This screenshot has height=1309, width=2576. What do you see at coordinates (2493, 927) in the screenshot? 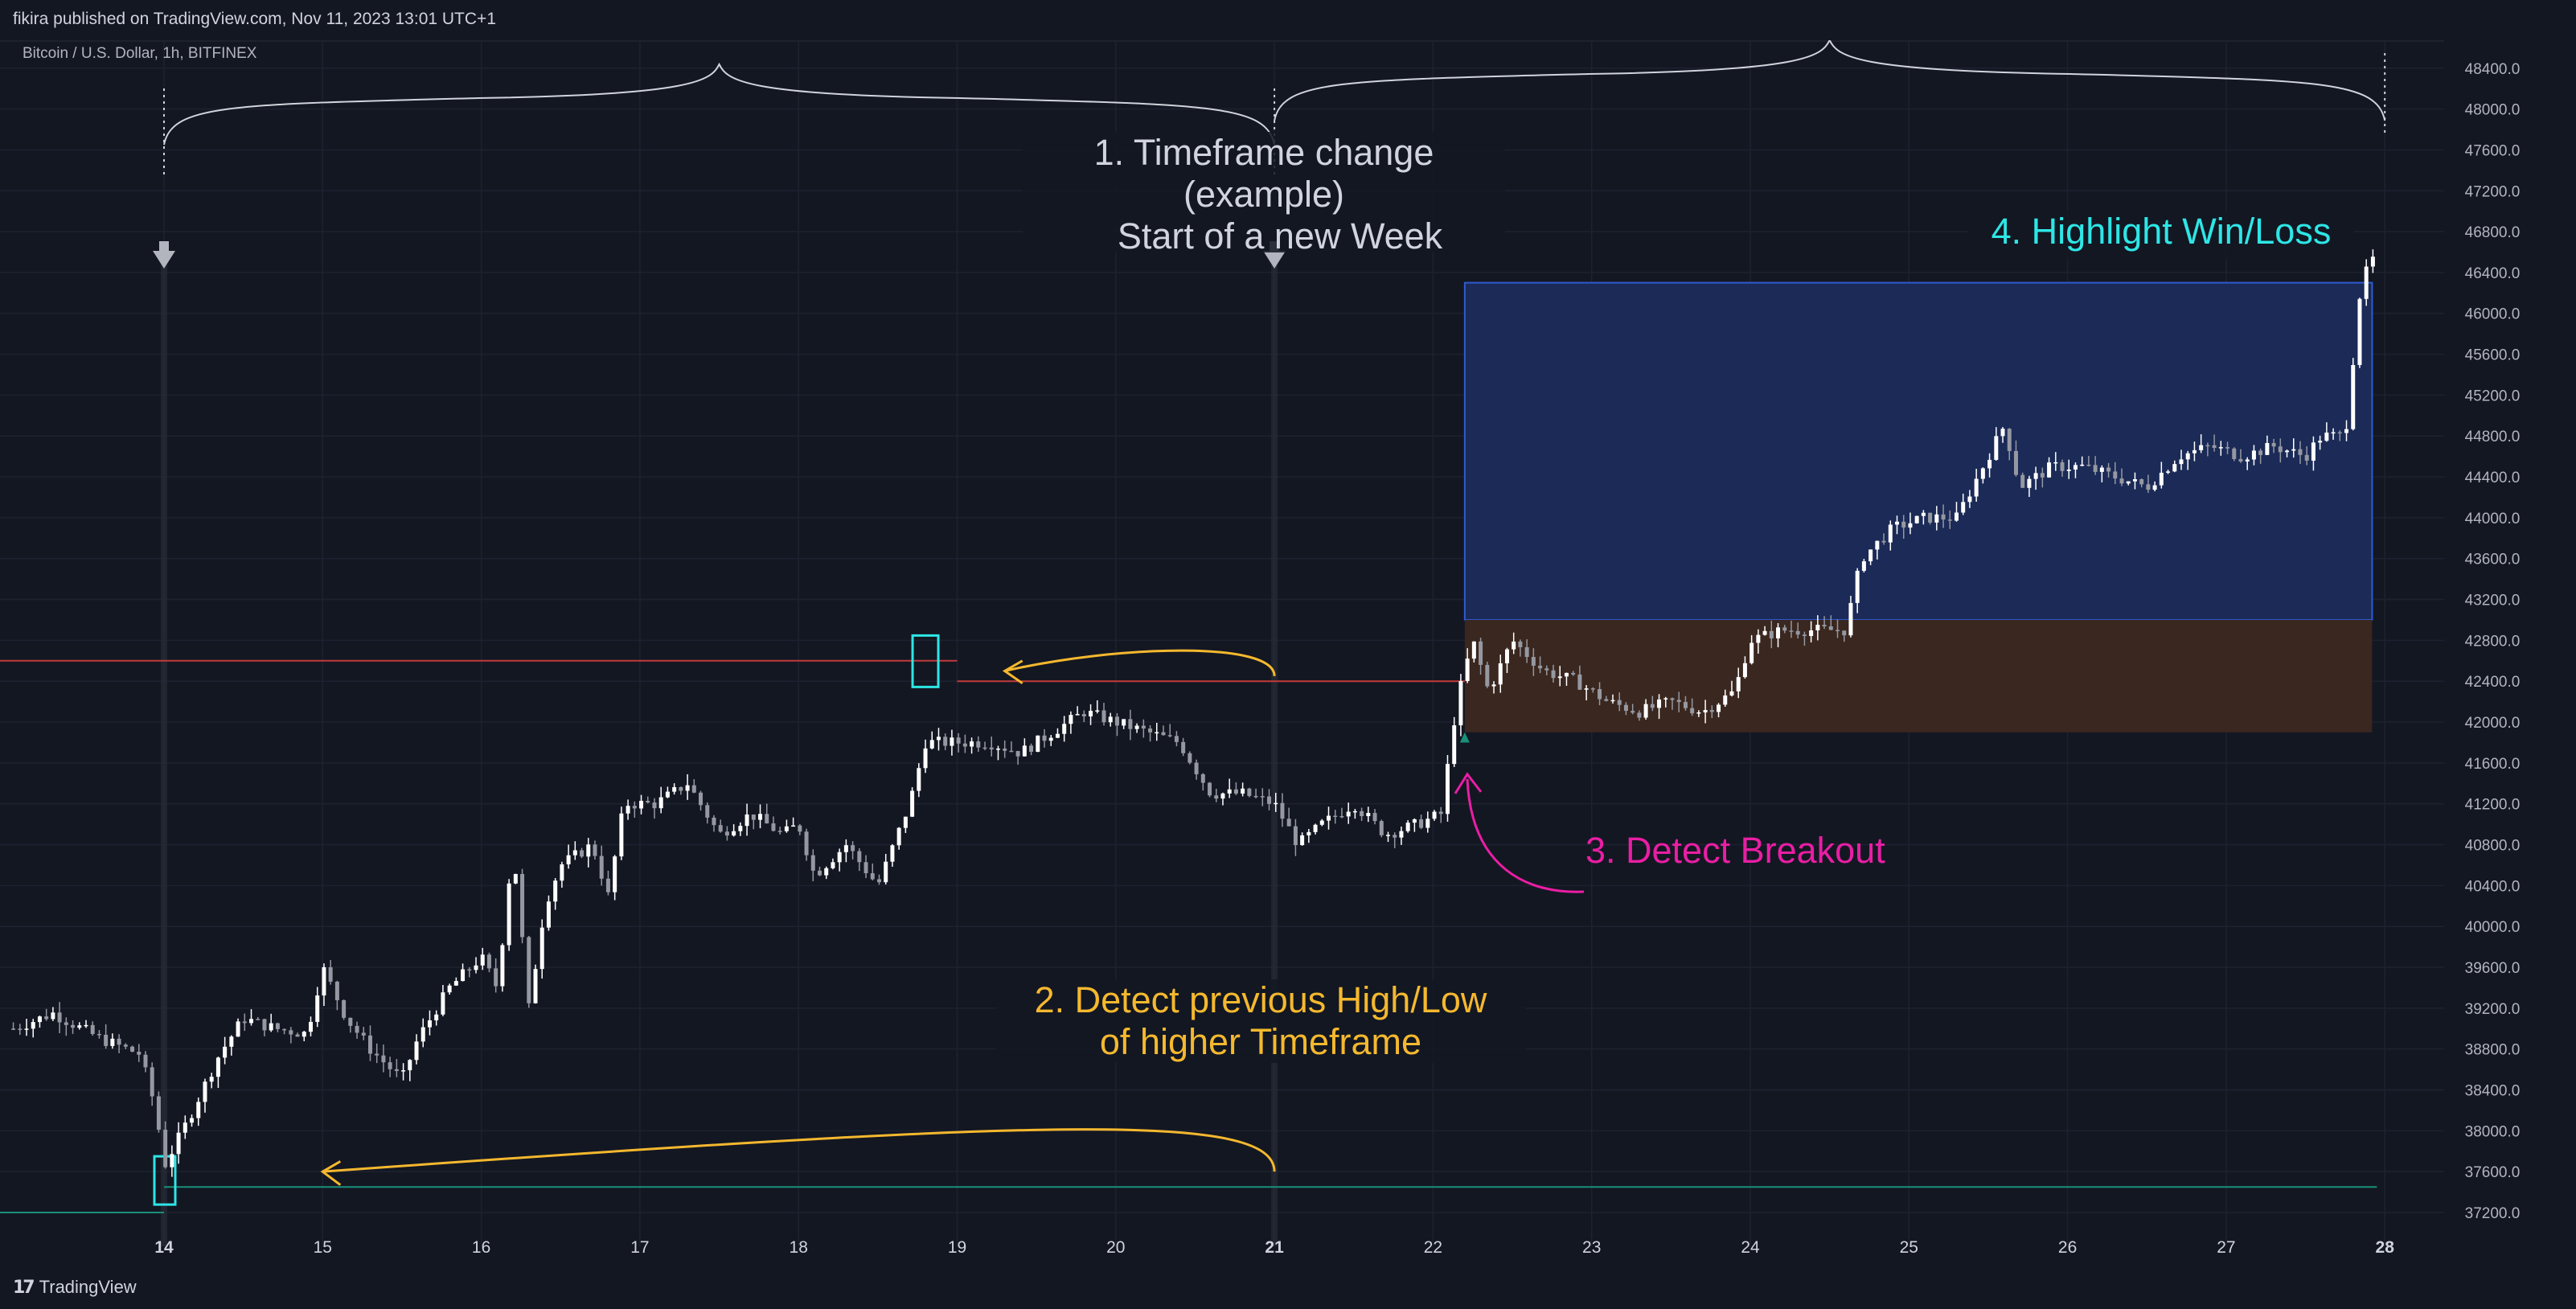
I see `price-tick-label: 40000.0` at bounding box center [2493, 927].